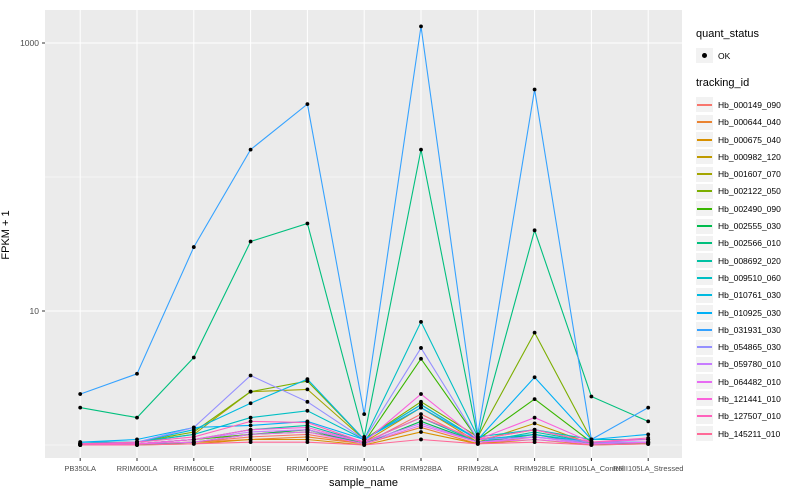 Image resolution: width=800 pixels, height=500 pixels. What do you see at coordinates (723, 83) in the screenshot?
I see `legend-title-tracking-id: tracking_id` at bounding box center [723, 83].